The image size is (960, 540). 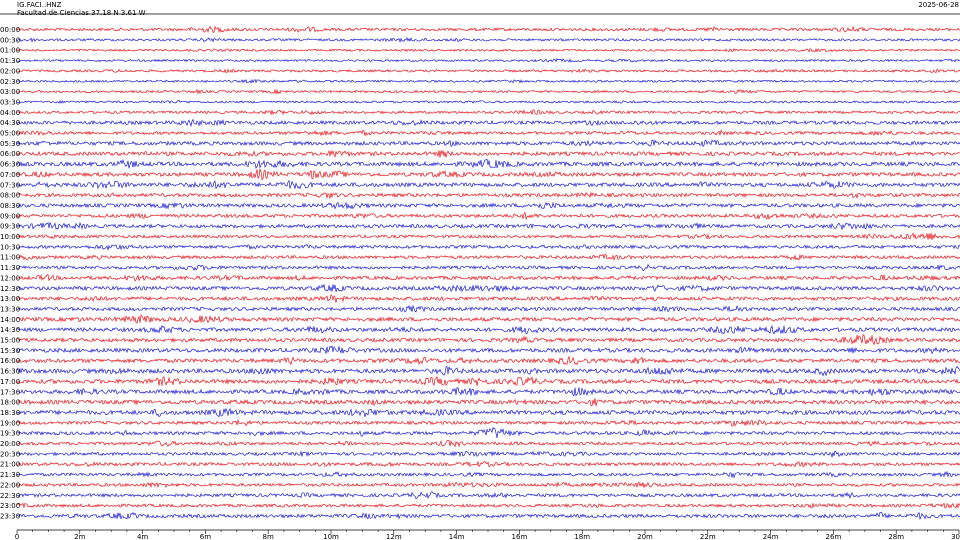 I want to click on row-time-label: 10:00, so click(x=10, y=237).